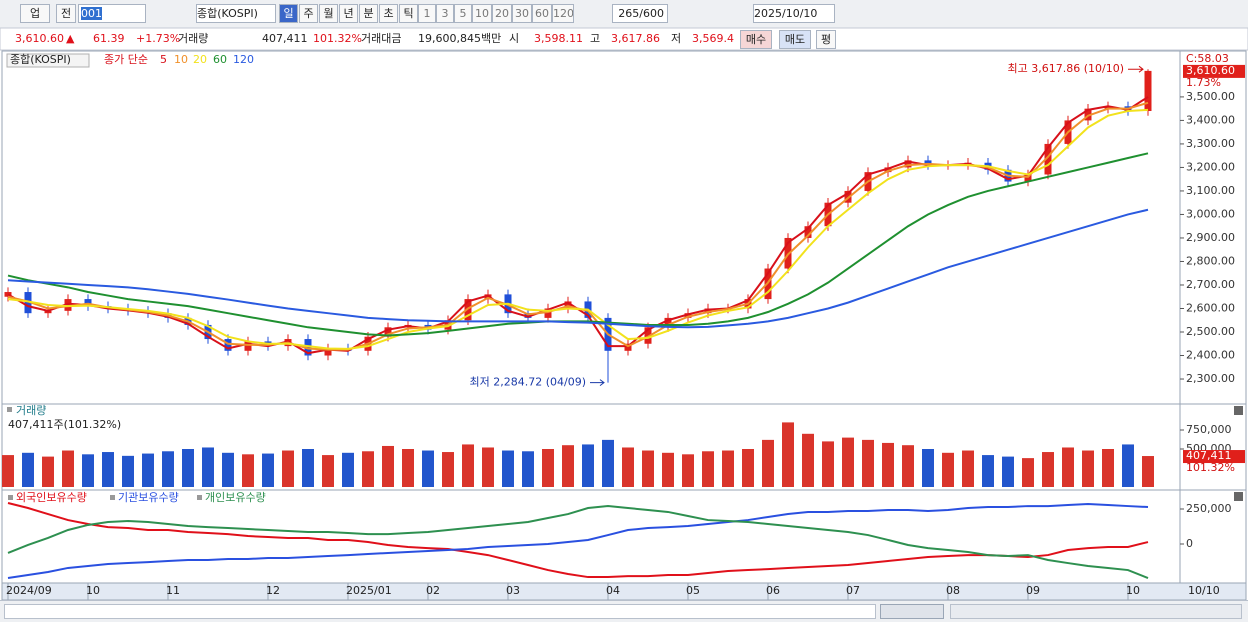 Image resolution: width=1248 pixels, height=622 pixels. Describe the element at coordinates (1210, 284) in the screenshot. I see `y-tick-label: 2,700.00` at that location.